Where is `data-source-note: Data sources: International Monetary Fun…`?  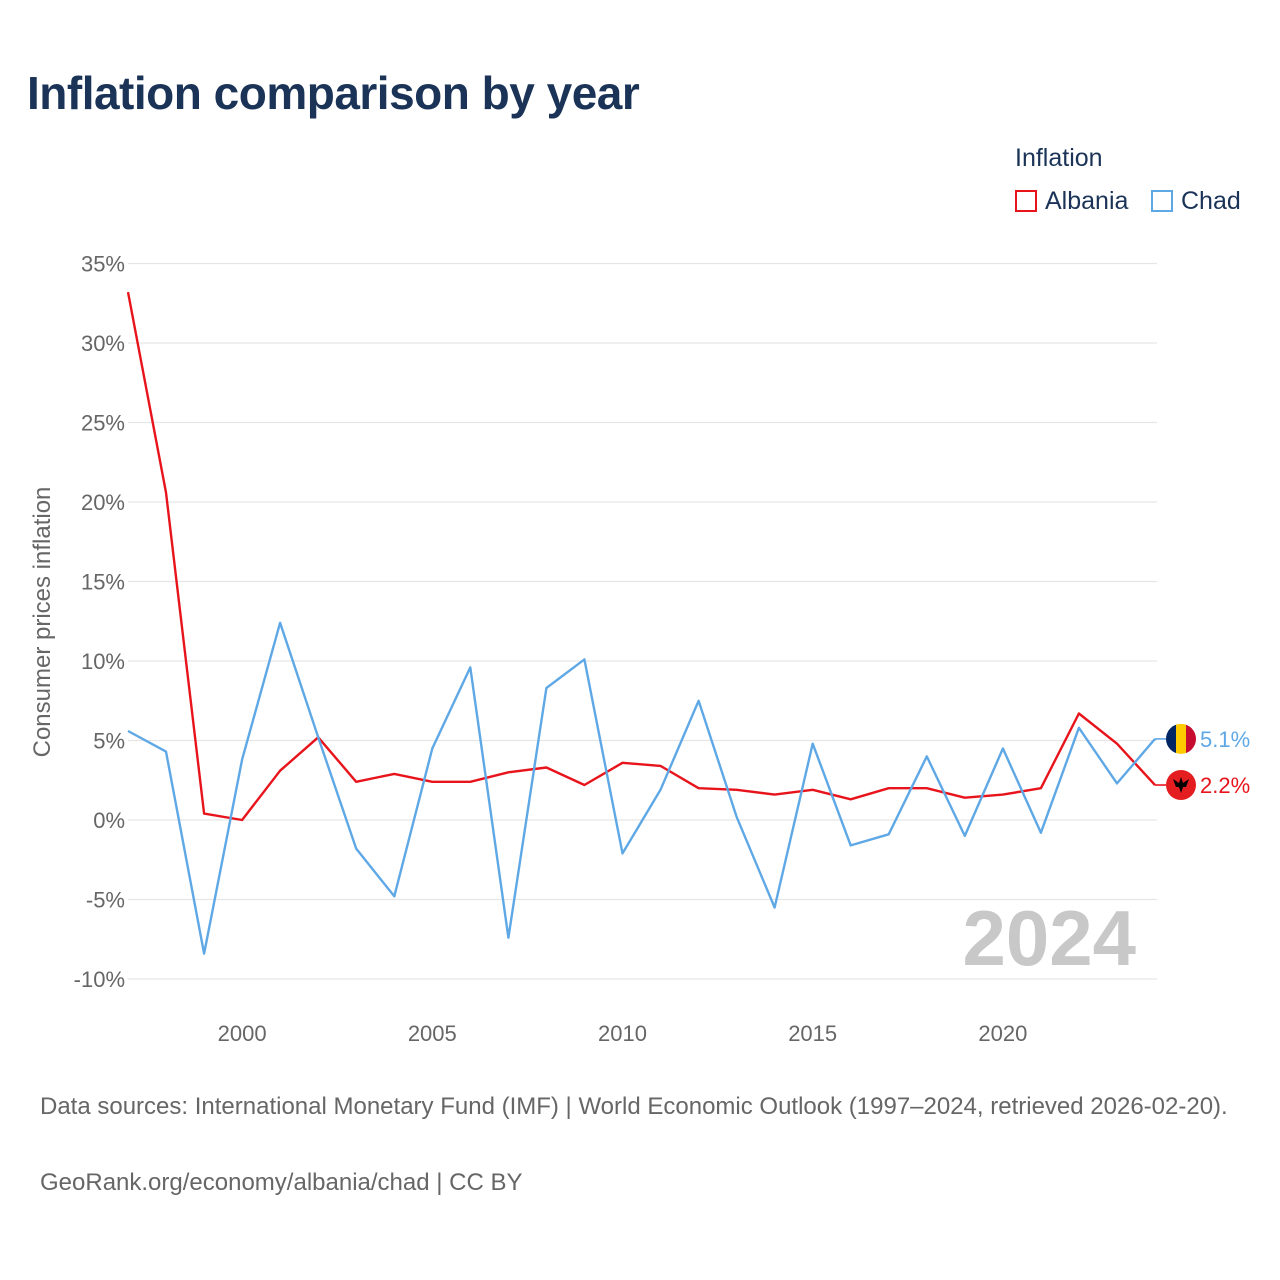
data-source-note: Data sources: International Monetary Fun… is located at coordinates (634, 1106).